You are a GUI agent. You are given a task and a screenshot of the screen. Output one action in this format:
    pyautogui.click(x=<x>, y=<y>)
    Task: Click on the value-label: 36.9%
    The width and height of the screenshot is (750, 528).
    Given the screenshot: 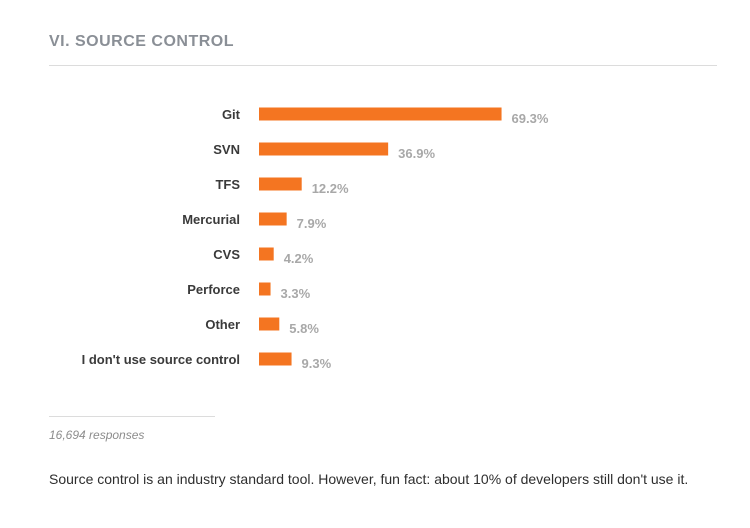 What is the action you would take?
    pyautogui.click(x=416, y=153)
    